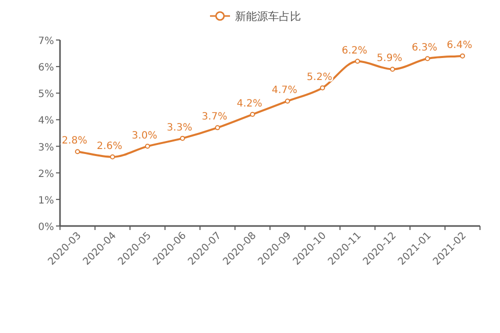 This screenshot has width=500, height=333. What do you see at coordinates (425, 48) in the screenshot?
I see `data-label: 6.3%` at bounding box center [425, 48].